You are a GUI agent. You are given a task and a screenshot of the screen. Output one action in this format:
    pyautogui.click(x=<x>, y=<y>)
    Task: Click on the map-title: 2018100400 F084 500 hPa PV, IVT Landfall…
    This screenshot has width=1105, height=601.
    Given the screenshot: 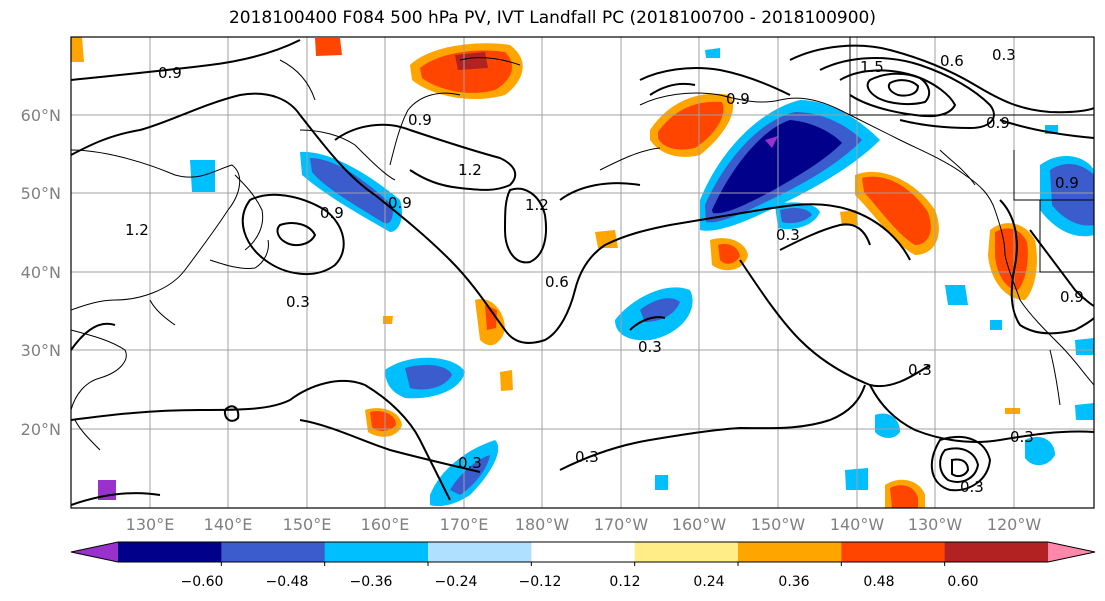 What is the action you would take?
    pyautogui.click(x=552, y=18)
    